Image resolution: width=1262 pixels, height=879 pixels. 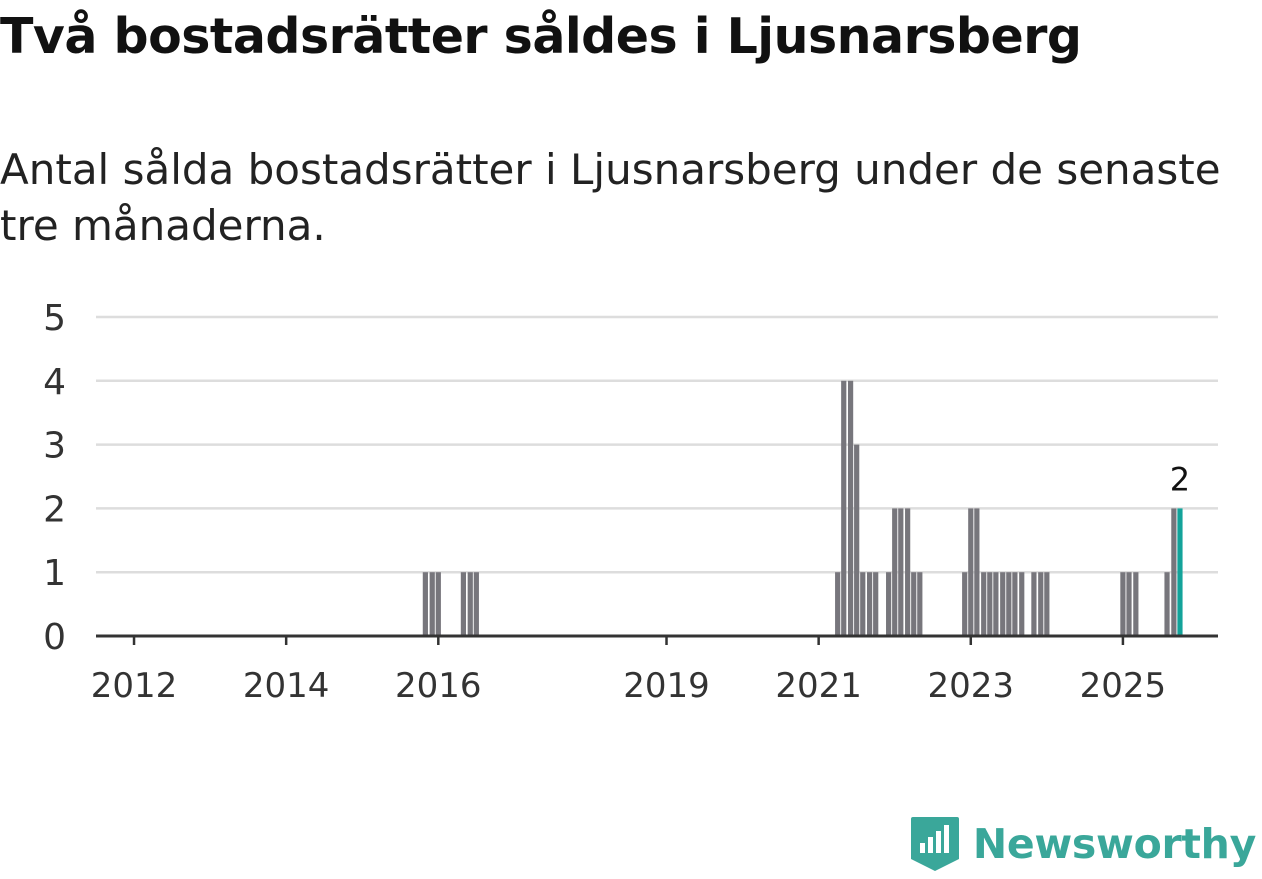 What do you see at coordinates (1114, 844) in the screenshot?
I see `brand-name: Newsworthy` at bounding box center [1114, 844].